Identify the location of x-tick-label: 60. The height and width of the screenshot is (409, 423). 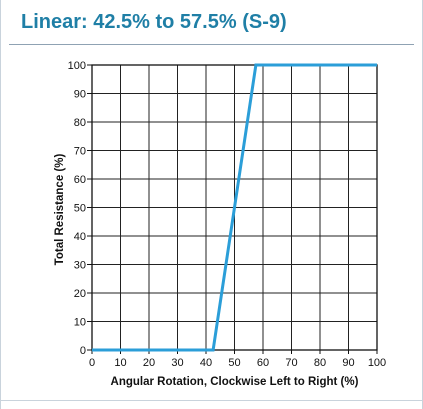
(263, 363).